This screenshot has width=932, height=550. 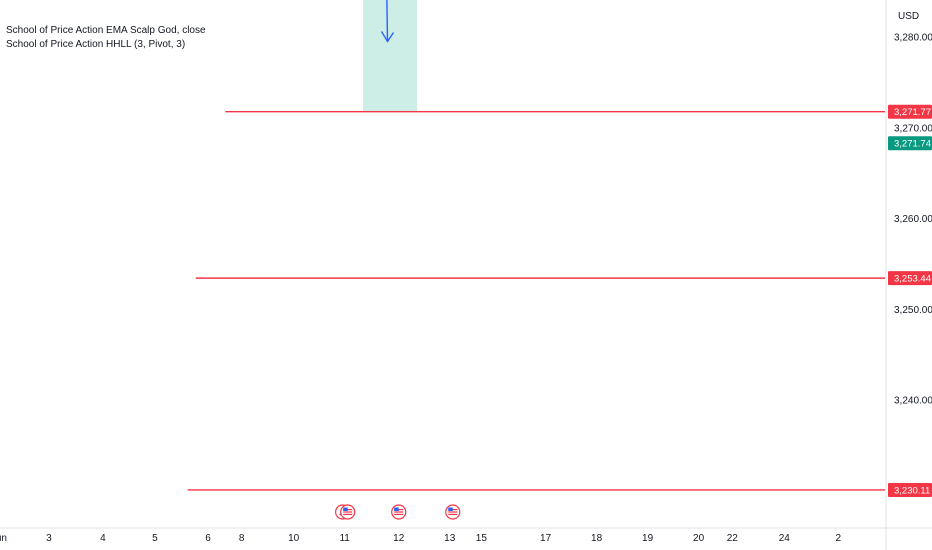 I want to click on time-tick-label: 8, so click(x=242, y=538).